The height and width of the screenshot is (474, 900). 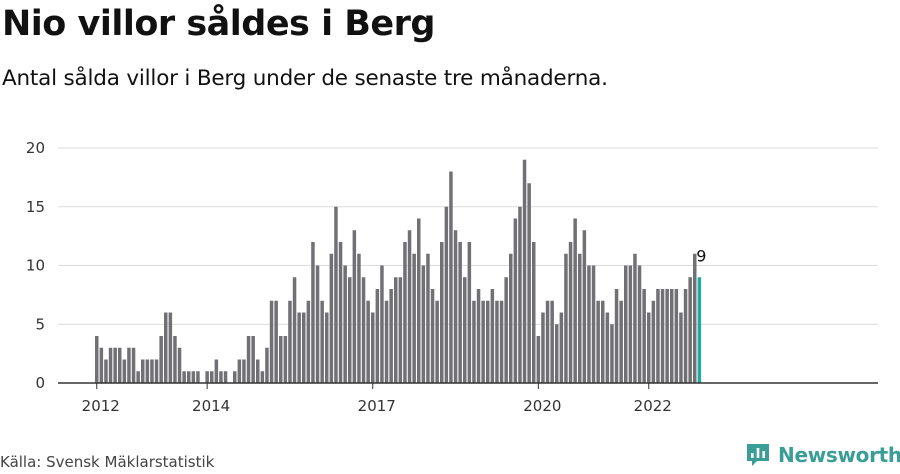 I want to click on data-labels: 9, so click(x=701, y=255).